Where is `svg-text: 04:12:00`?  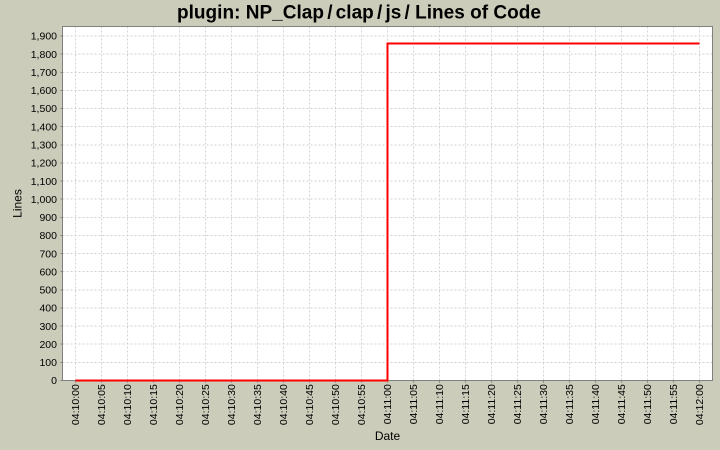 svg-text: 04:12:00 is located at coordinates (700, 404).